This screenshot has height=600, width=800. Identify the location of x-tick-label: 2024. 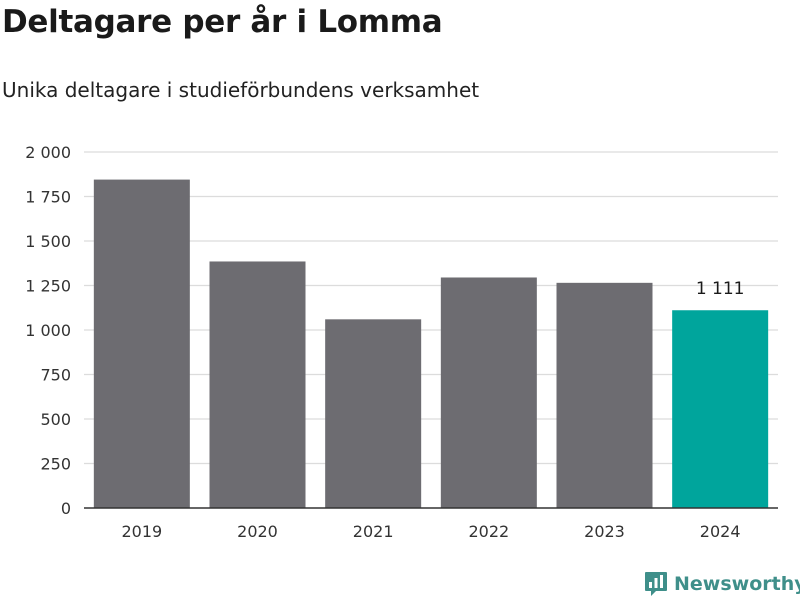
(720, 531).